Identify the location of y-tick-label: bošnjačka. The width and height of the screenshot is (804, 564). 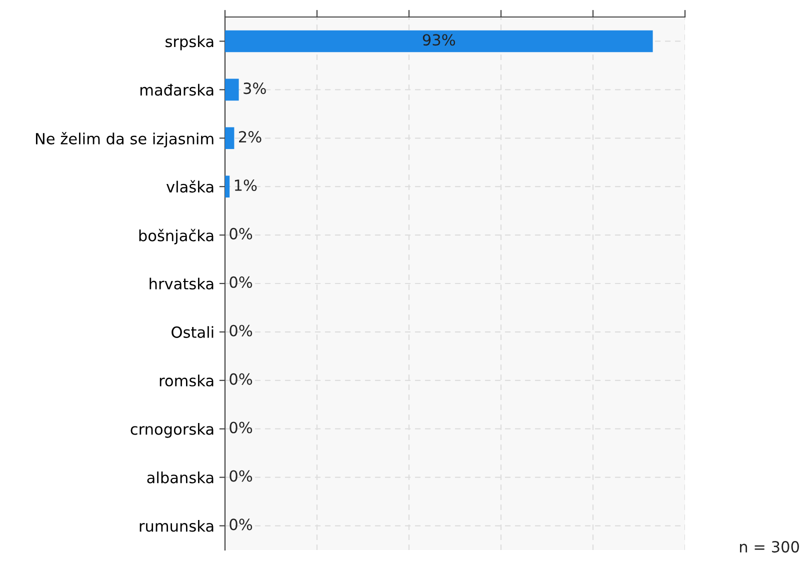
(176, 236).